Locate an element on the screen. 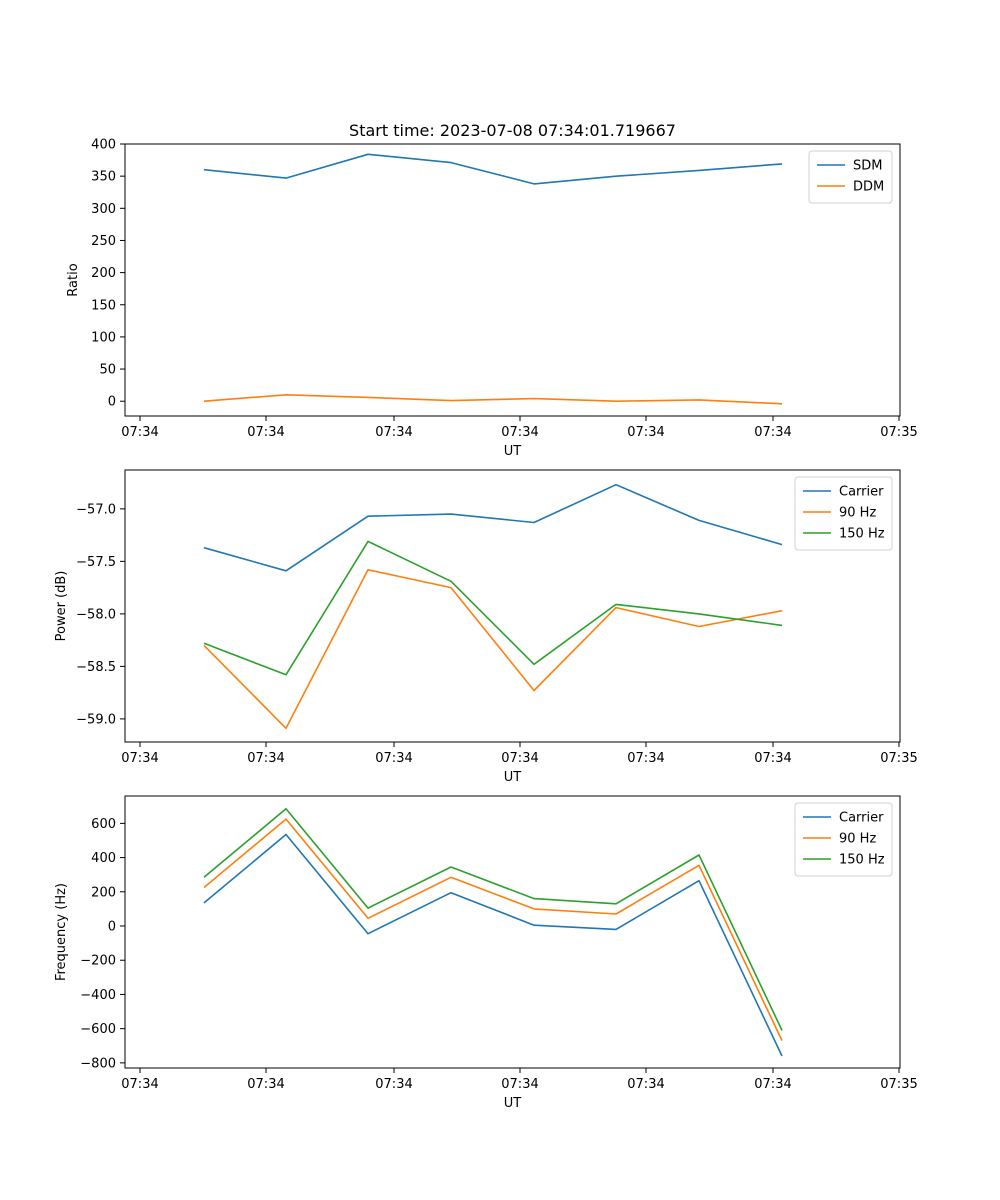 The height and width of the screenshot is (1200, 1000). y-tick-label: 600 is located at coordinates (103, 824).